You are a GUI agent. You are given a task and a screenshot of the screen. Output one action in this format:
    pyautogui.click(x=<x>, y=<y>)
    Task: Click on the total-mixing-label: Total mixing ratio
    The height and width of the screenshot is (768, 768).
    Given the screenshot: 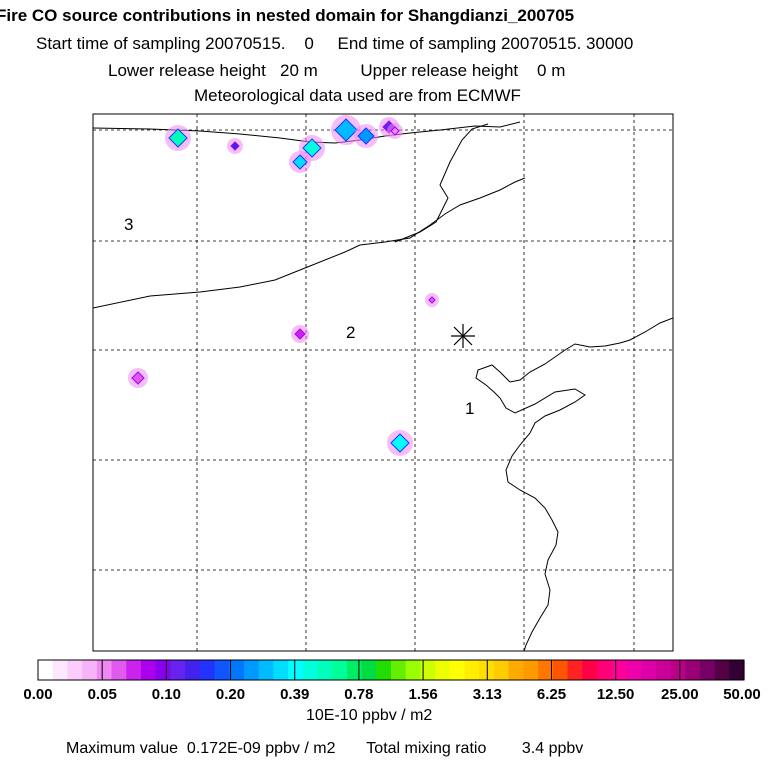 What is the action you would take?
    pyautogui.click(x=426, y=748)
    